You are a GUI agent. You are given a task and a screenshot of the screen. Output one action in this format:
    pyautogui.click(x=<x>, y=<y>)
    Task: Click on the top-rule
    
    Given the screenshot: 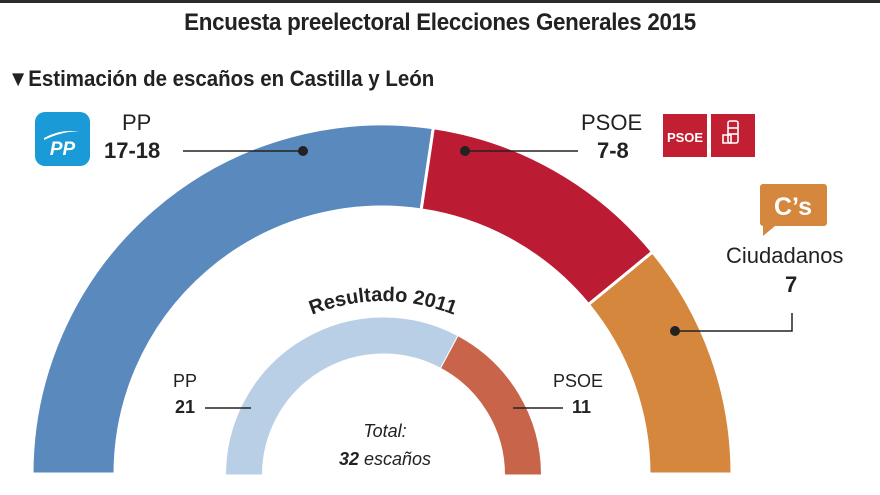 What is the action you would take?
    pyautogui.click(x=440, y=1)
    